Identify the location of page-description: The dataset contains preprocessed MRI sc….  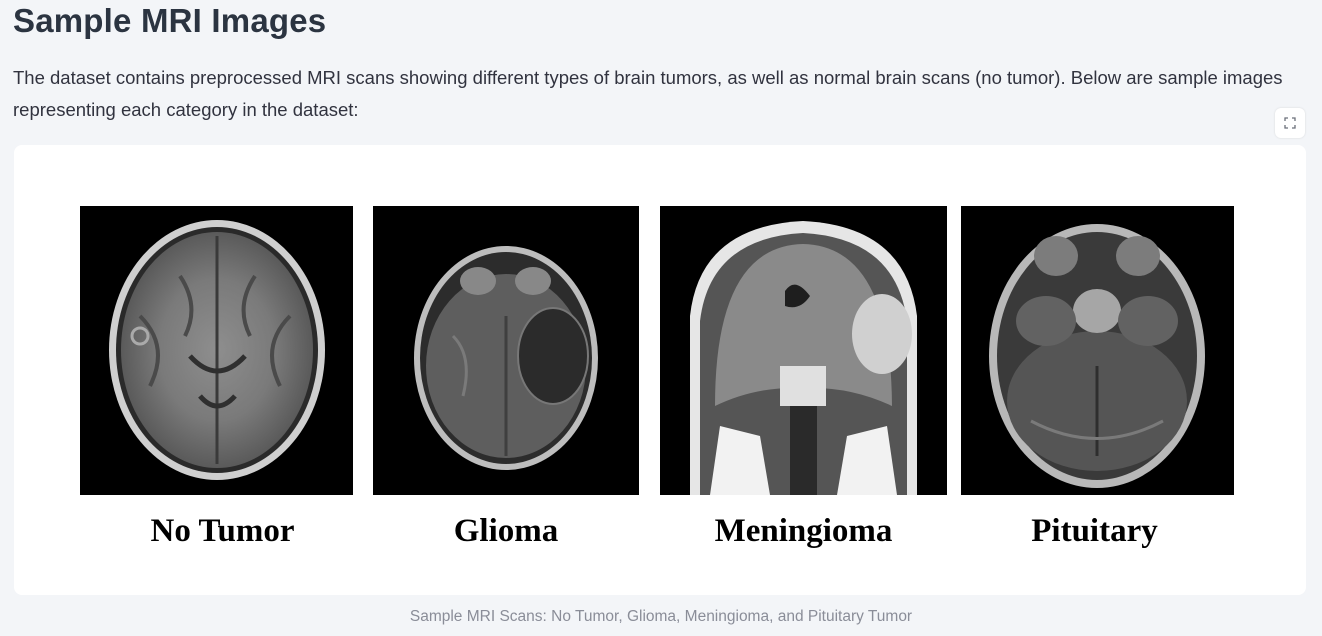
(648, 93).